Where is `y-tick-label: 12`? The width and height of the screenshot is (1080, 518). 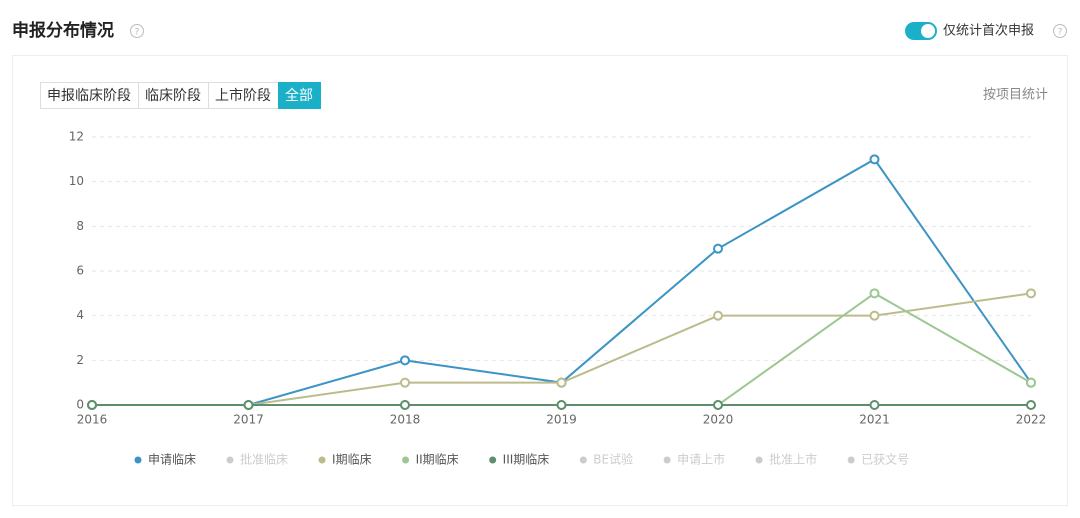
y-tick-label: 12 is located at coordinates (76, 137).